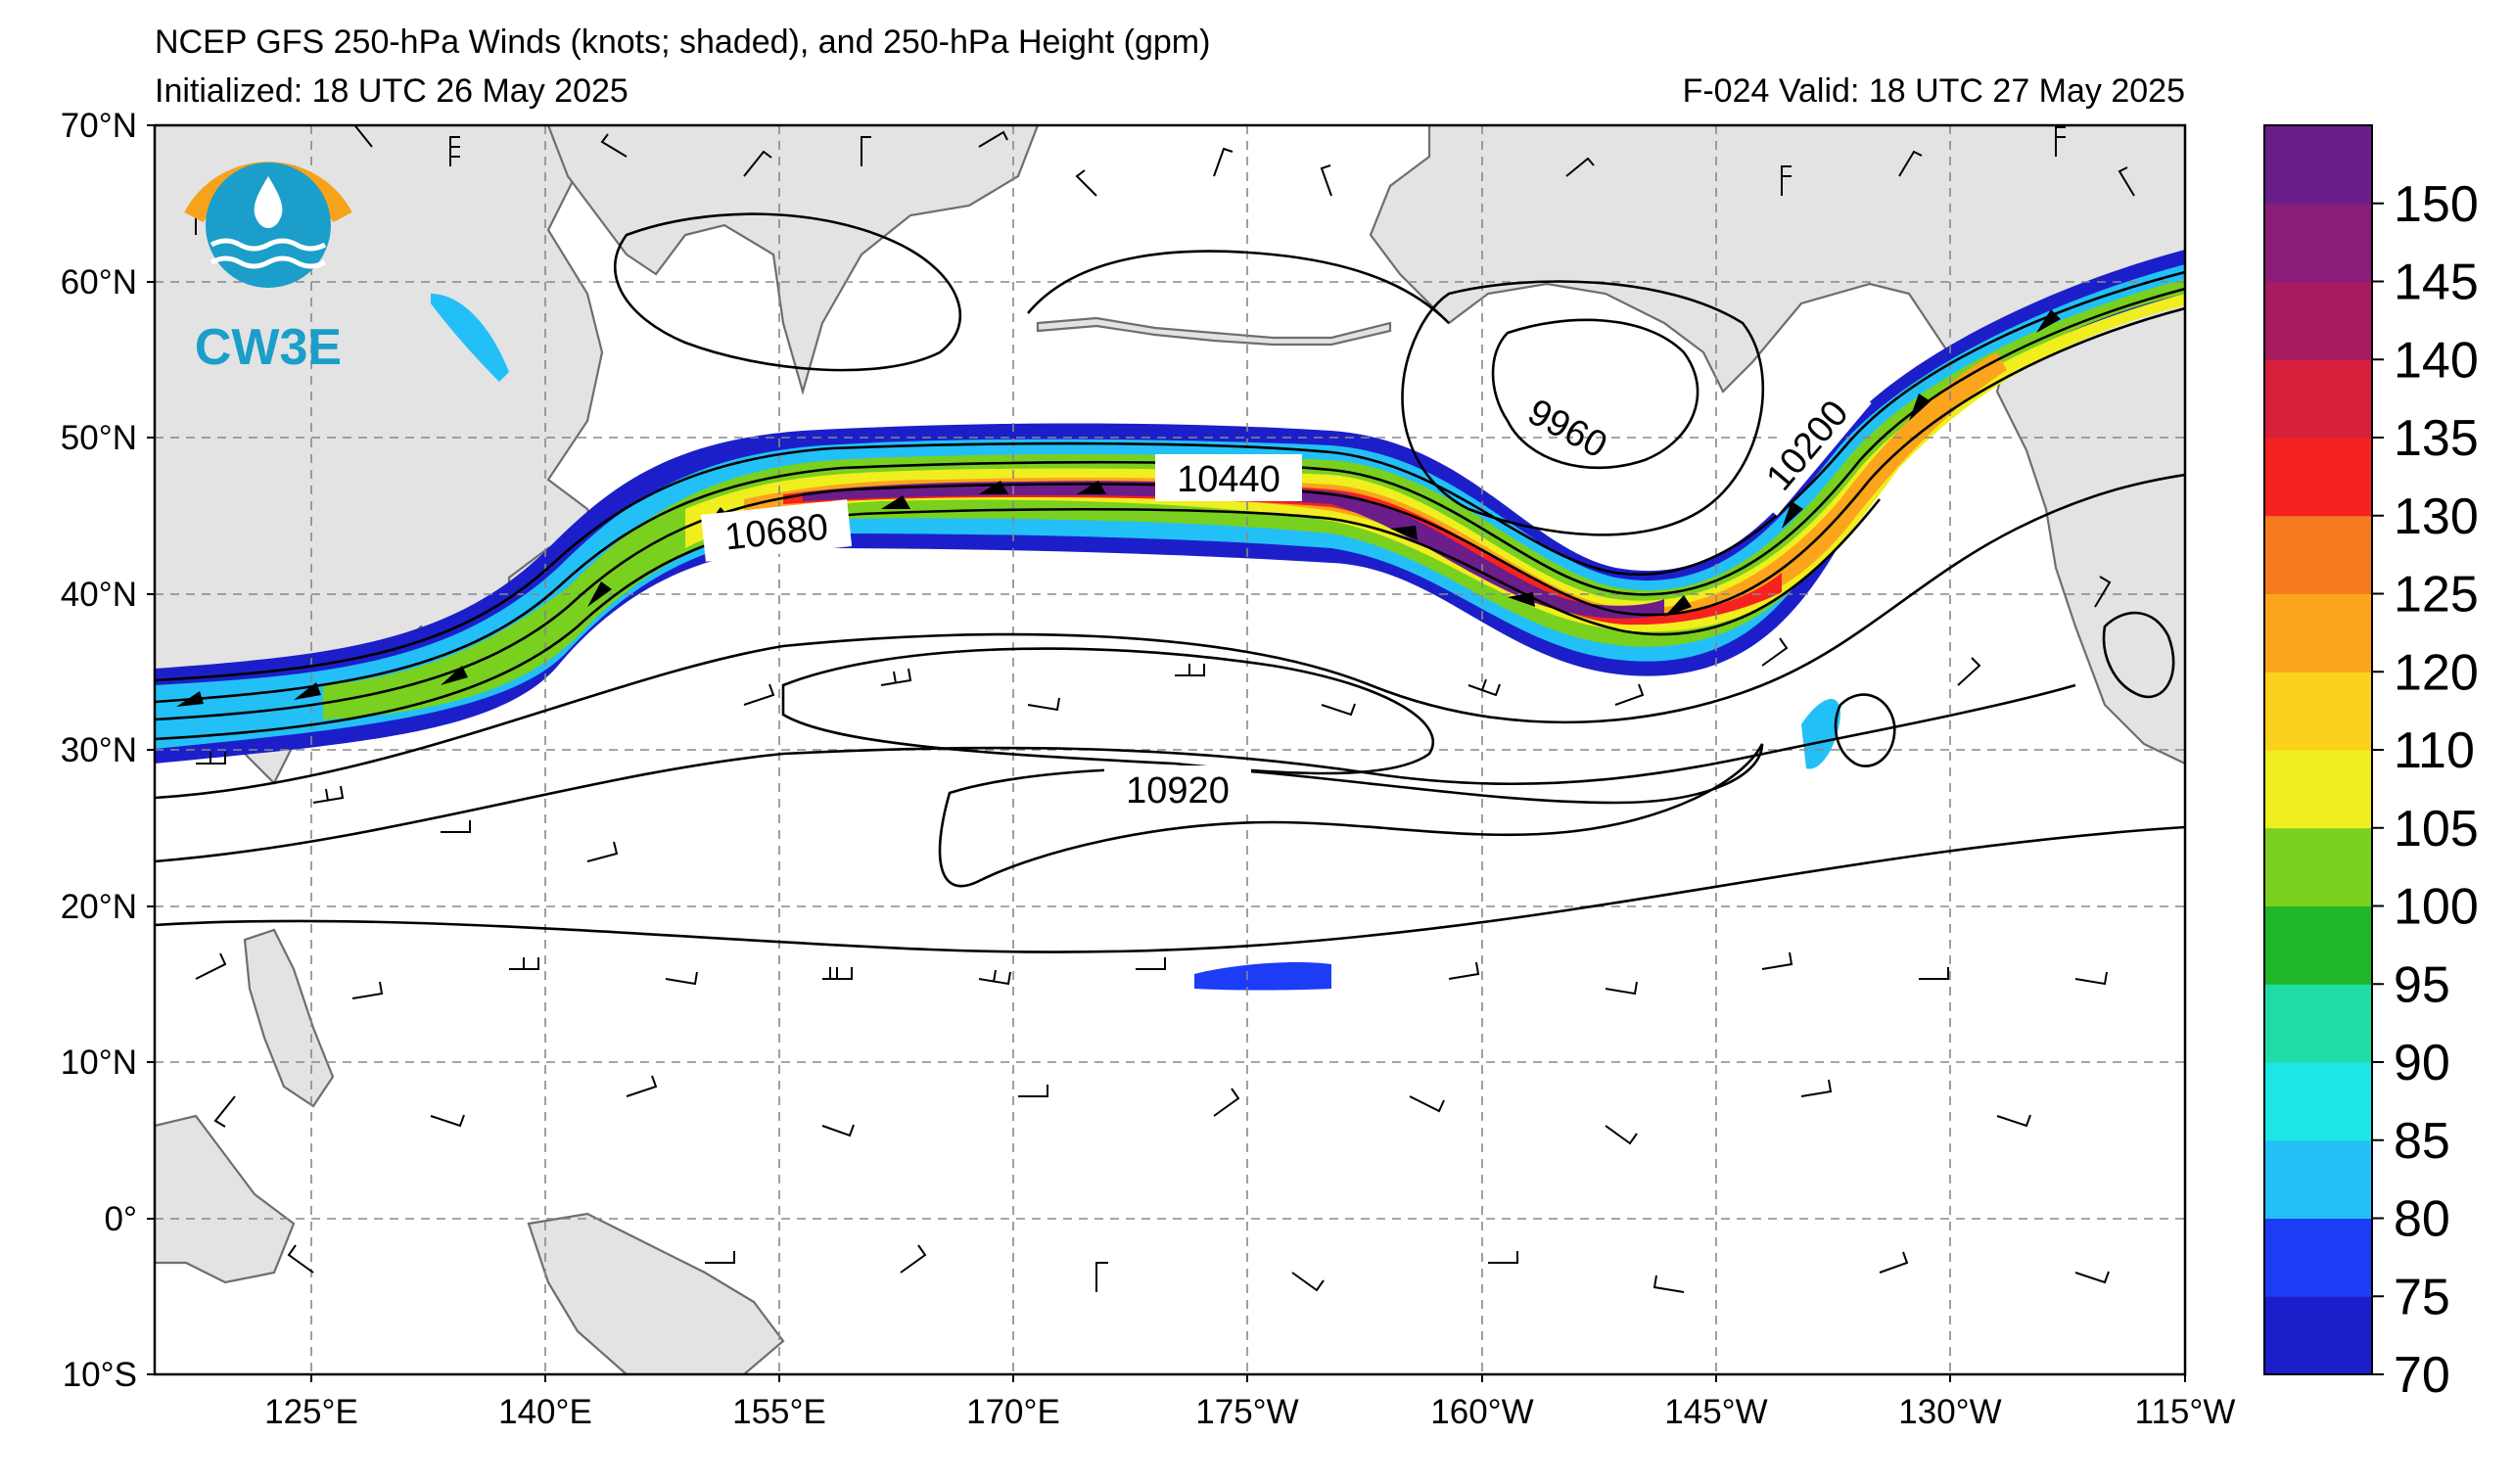 This screenshot has width=2514, height=1484. Describe the element at coordinates (1949, 1412) in the screenshot. I see `lon-label: 130°W` at that location.